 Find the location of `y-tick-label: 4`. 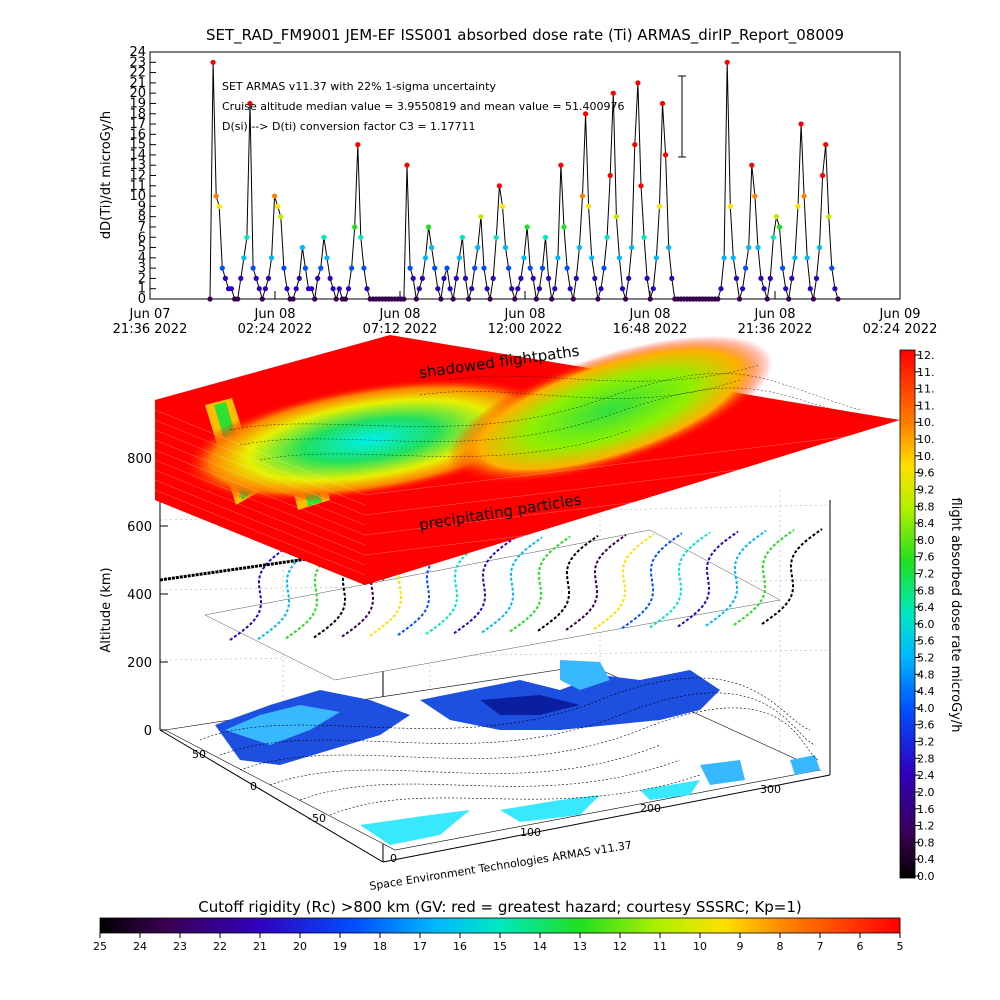

y-tick-label: 4 is located at coordinates (142, 258).